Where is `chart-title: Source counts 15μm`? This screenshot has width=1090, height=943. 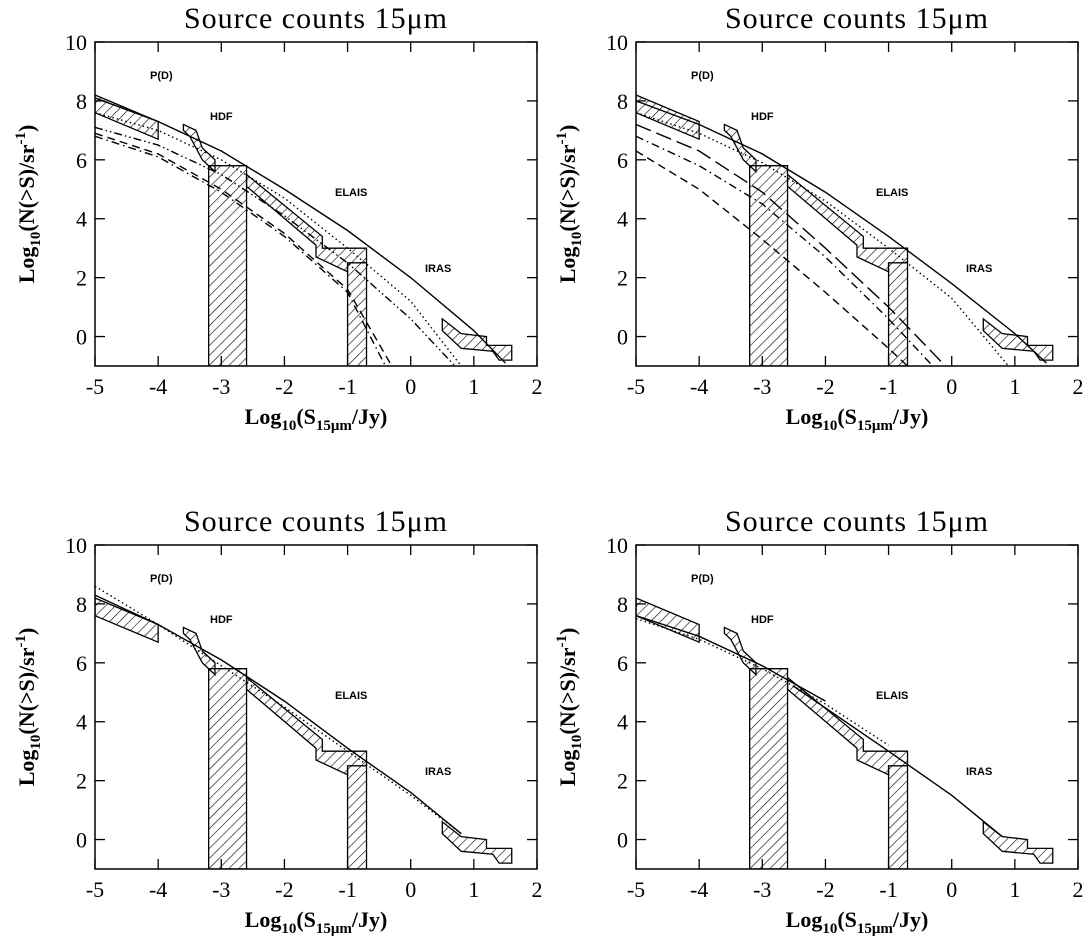
chart-title: Source counts 15μm is located at coordinates (857, 521).